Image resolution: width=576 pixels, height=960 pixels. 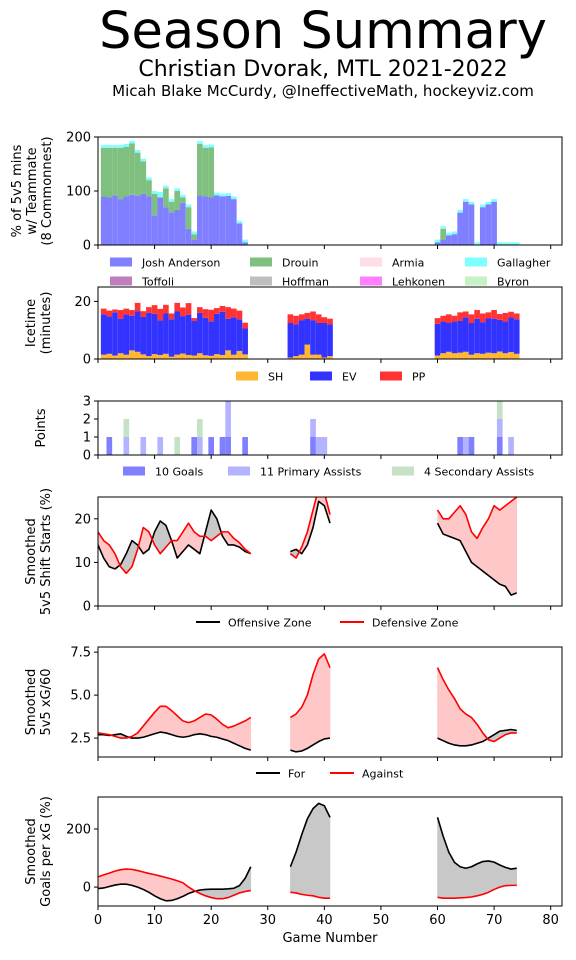 I want to click on y-tick-label: 2.5, so click(x=80, y=739).